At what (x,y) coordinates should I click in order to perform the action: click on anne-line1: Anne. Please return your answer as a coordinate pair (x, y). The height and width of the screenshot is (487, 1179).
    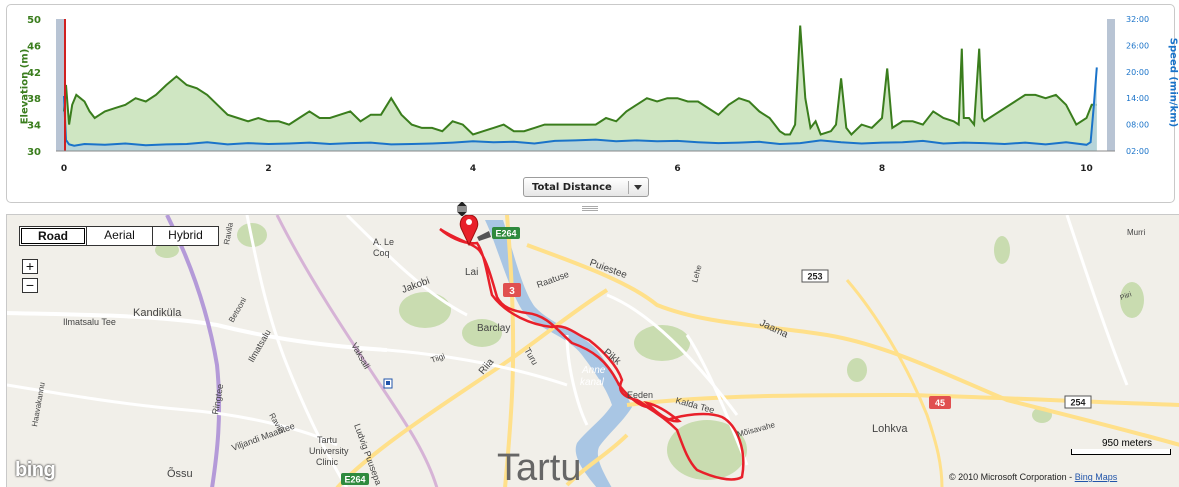
    Looking at the image, I should click on (593, 370).